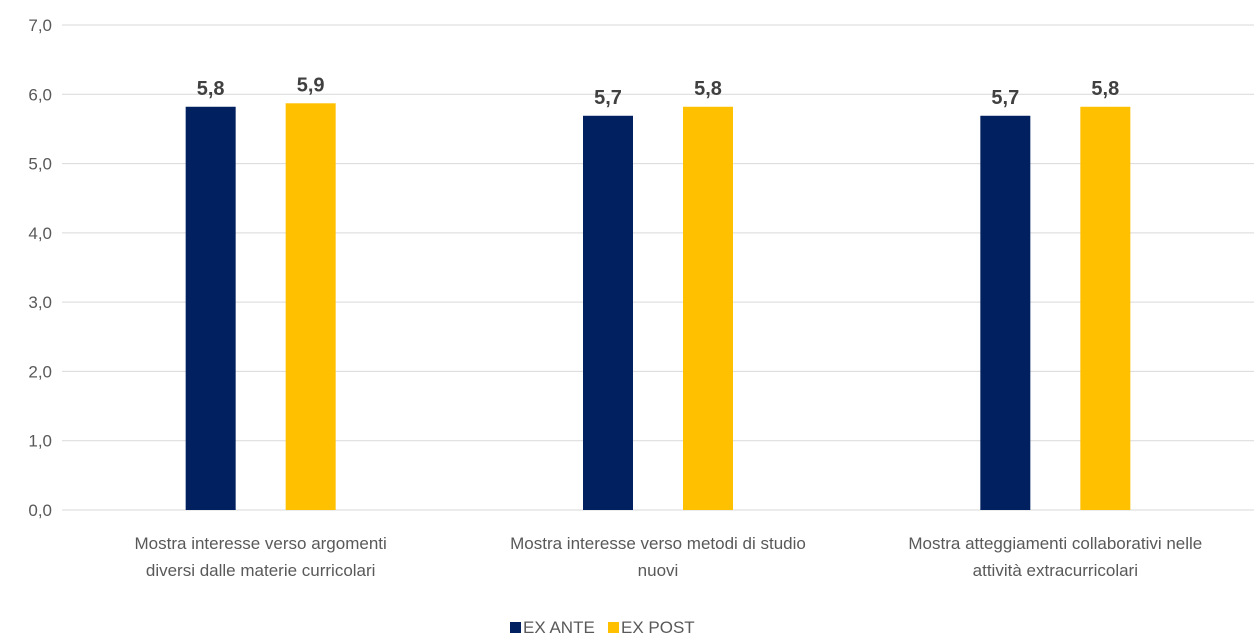 The image size is (1254, 642). What do you see at coordinates (1055, 543) in the screenshot?
I see `category-label: Mostra atteggiamenti collaborativi nelle` at bounding box center [1055, 543].